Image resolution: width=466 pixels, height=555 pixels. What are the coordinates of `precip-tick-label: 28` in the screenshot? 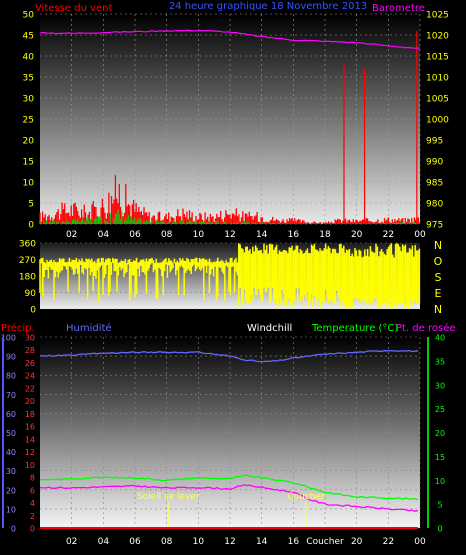 It's located at (30, 350).